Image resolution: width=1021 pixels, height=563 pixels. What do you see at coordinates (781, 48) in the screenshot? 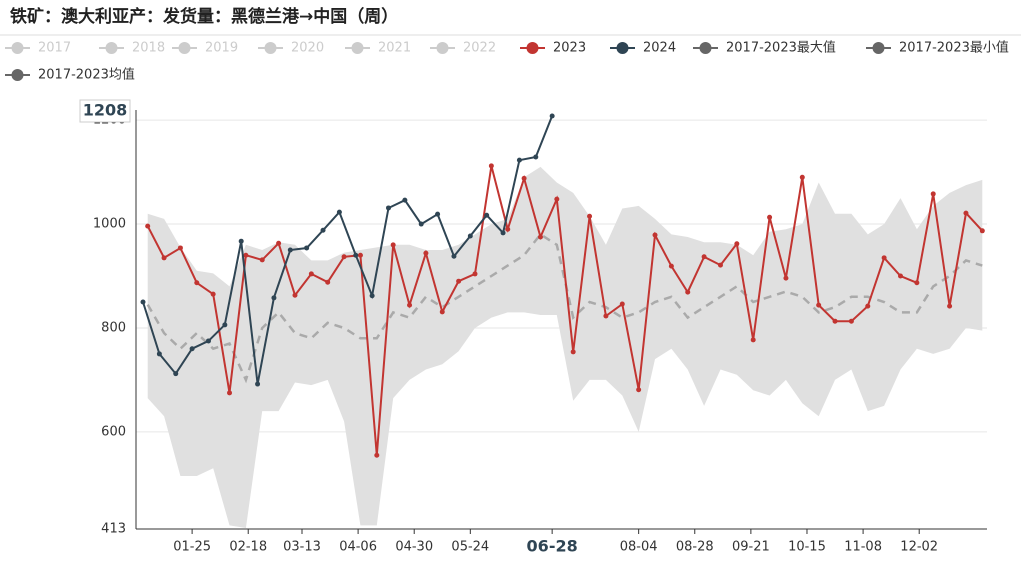
I see `legend-label: 2017-2023最大值` at bounding box center [781, 48].